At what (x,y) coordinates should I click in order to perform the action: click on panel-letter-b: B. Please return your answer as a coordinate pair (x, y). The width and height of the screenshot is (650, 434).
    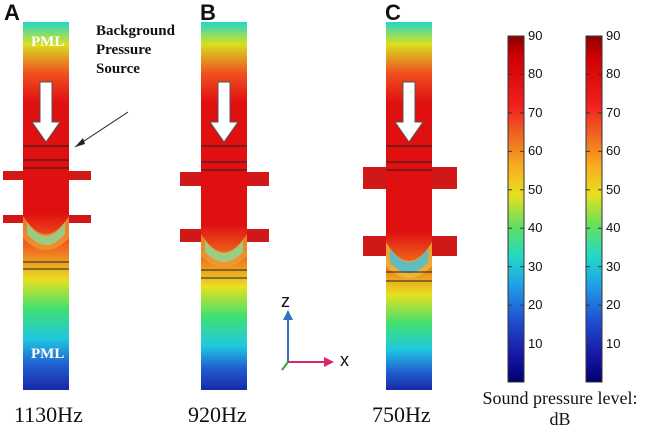
    Looking at the image, I should click on (208, 12).